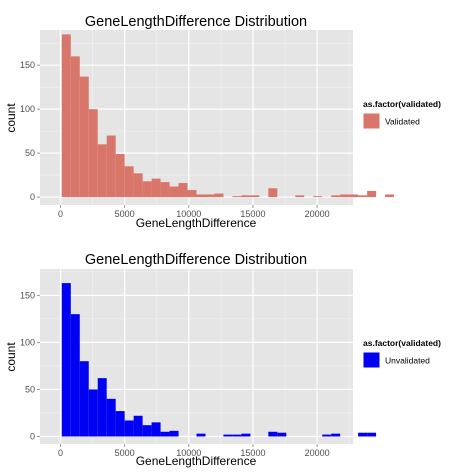 This screenshot has height=474, width=474. I want to click on legend-label: Unvalidated, so click(407, 361).